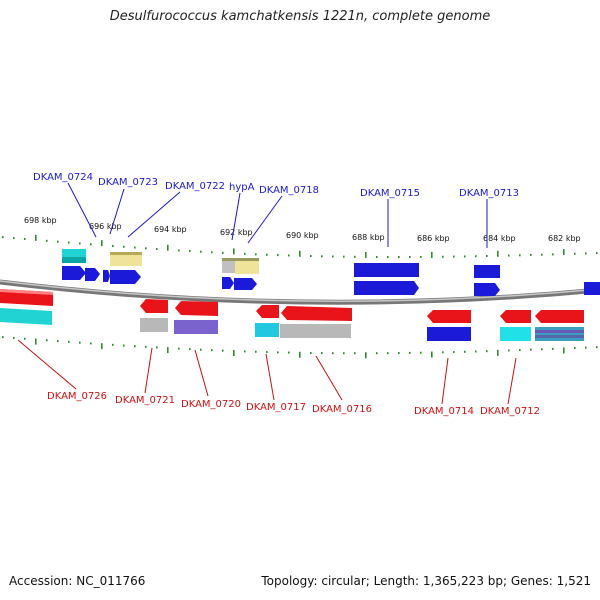  What do you see at coordinates (211, 404) in the screenshot?
I see `gene-label-DKAM_0720: DKAM_0720` at bounding box center [211, 404].